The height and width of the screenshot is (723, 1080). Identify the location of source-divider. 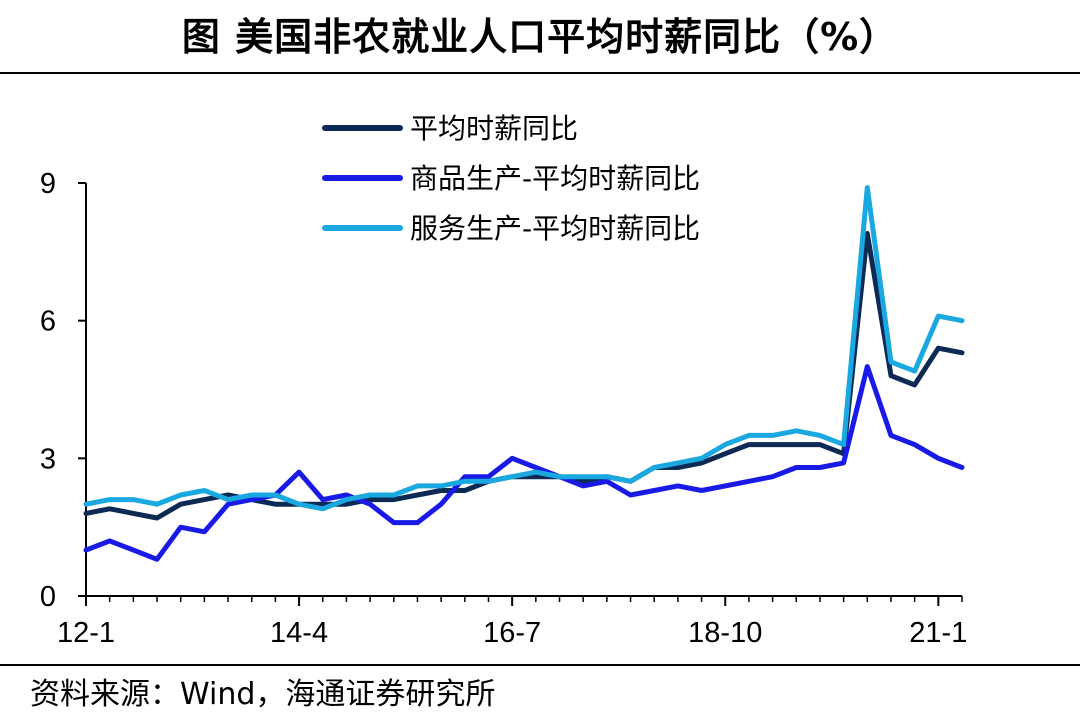
(540, 665).